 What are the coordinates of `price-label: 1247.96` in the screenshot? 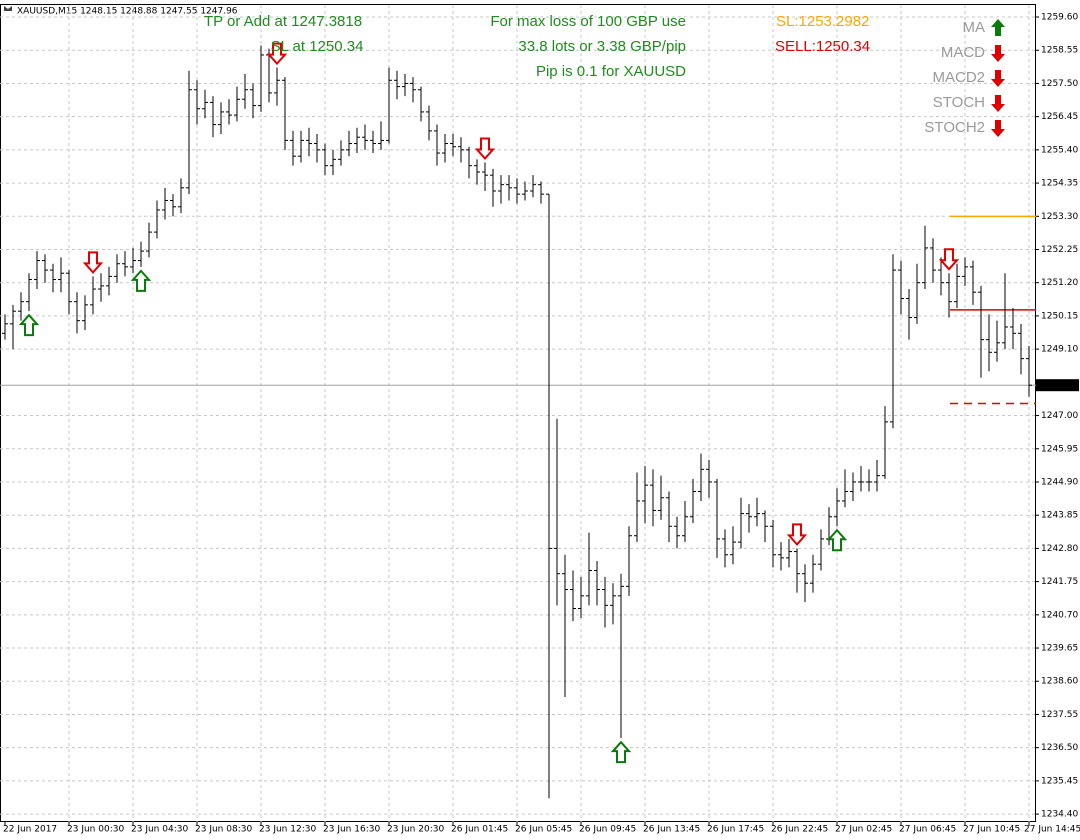 It's located at (1058, 386).